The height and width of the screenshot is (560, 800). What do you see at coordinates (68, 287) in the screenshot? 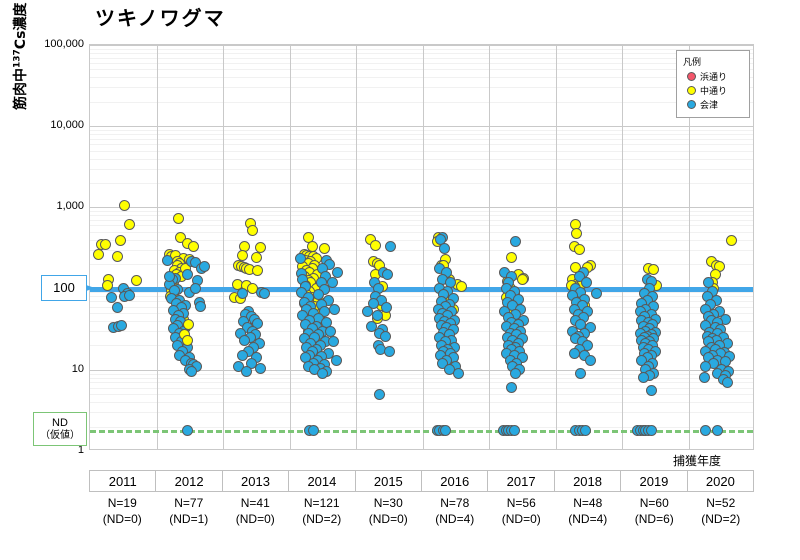
I see `limit-callout-box: 100` at bounding box center [68, 287].